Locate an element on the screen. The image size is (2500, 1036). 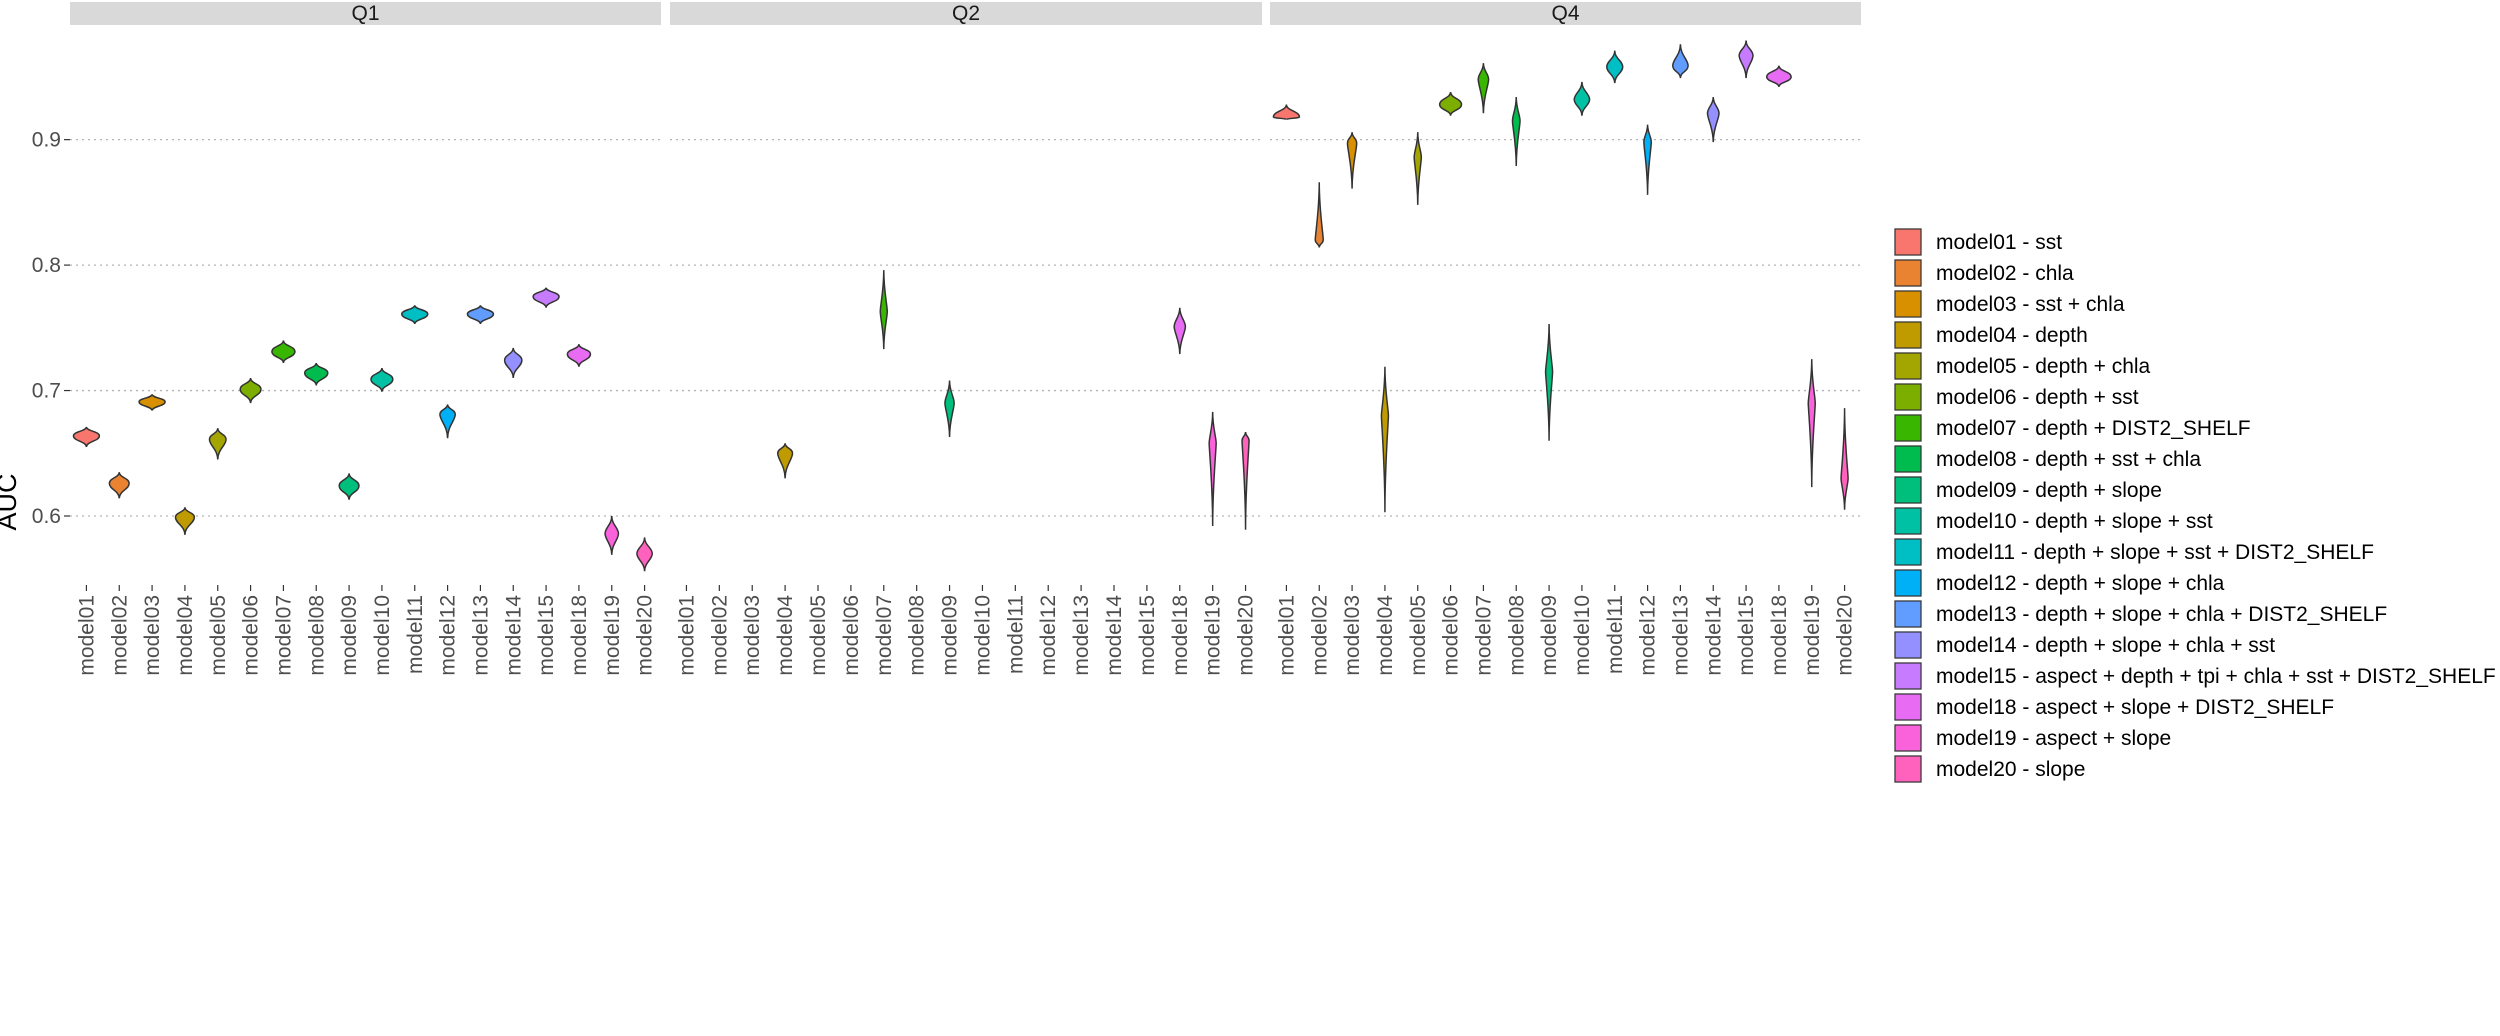
legend-item: model14 - depth + slope + chla + sst is located at coordinates (2084, 645).